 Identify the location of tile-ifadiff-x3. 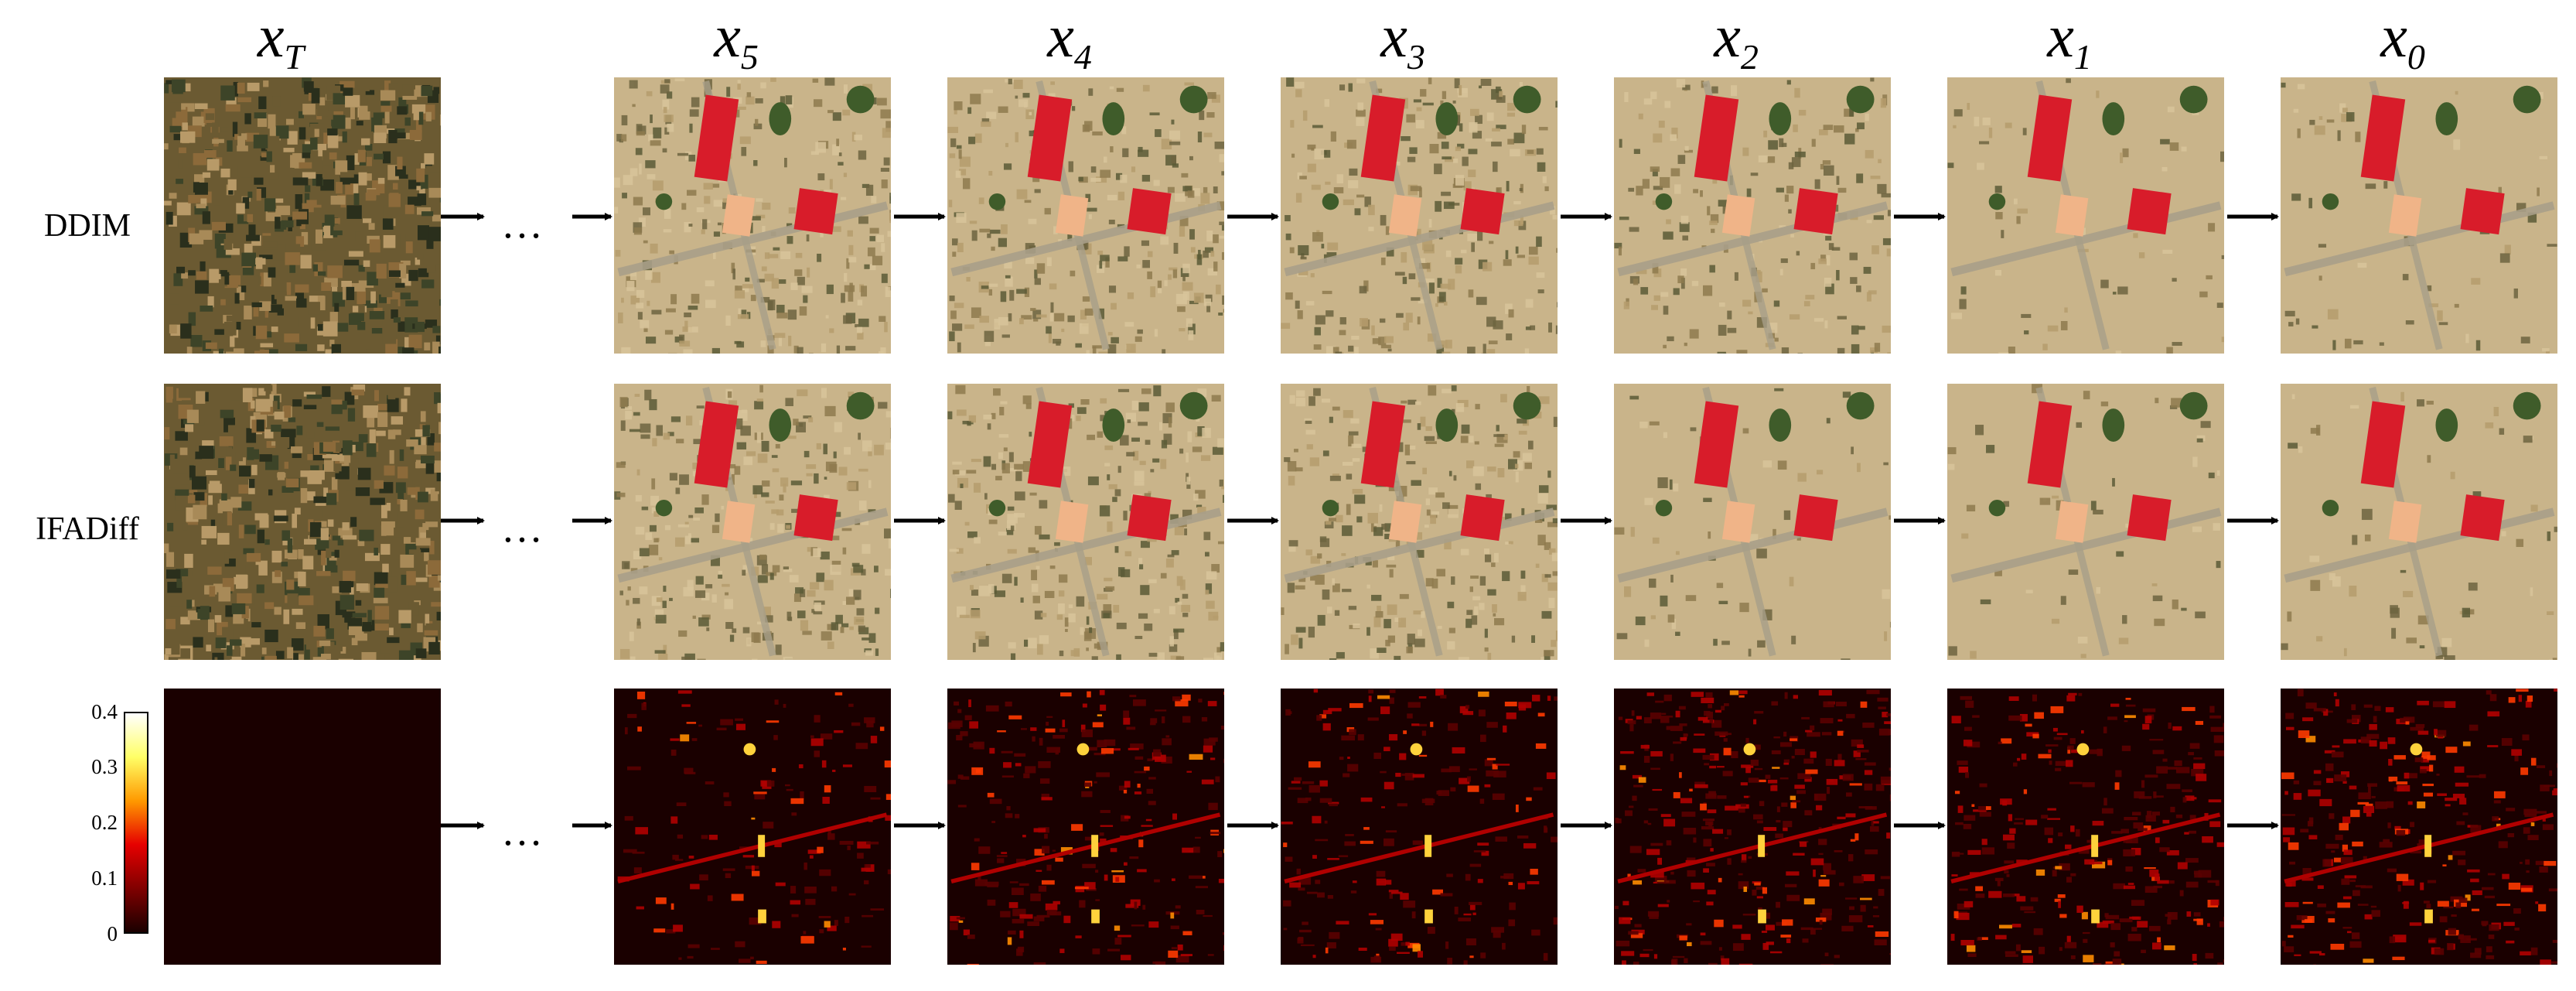
(1420, 522).